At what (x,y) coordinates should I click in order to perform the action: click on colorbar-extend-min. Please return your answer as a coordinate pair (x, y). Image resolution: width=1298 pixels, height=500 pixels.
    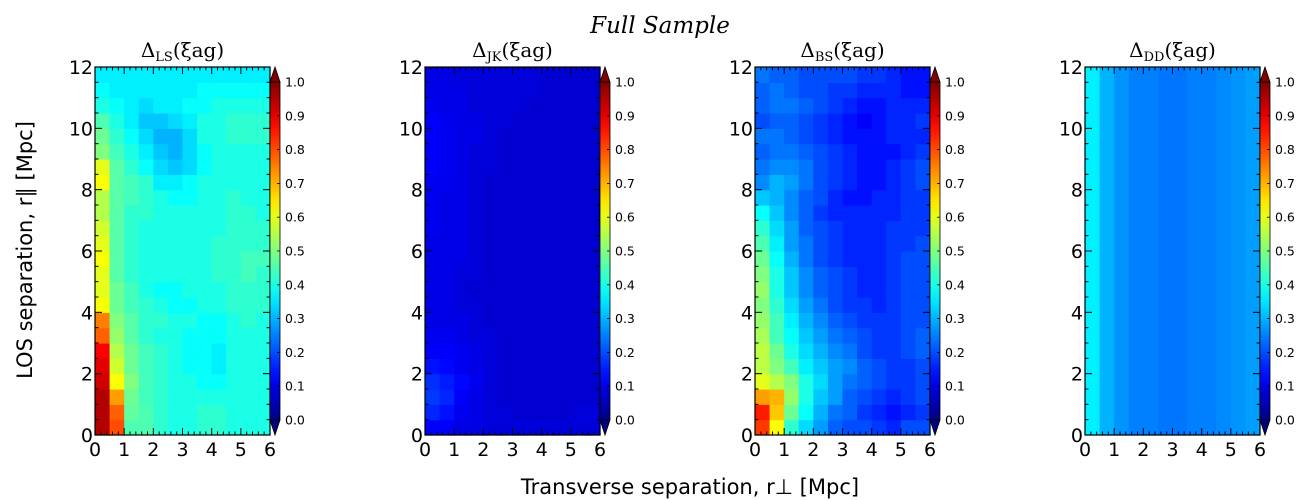
    Looking at the image, I should click on (605, 428).